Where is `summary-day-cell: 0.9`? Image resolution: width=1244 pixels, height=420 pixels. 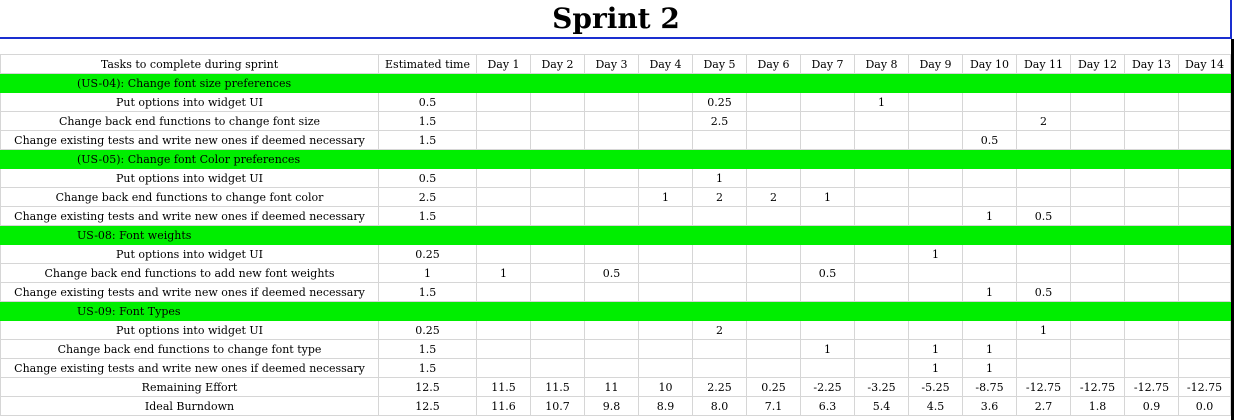 summary-day-cell: 0.9 is located at coordinates (1151, 406).